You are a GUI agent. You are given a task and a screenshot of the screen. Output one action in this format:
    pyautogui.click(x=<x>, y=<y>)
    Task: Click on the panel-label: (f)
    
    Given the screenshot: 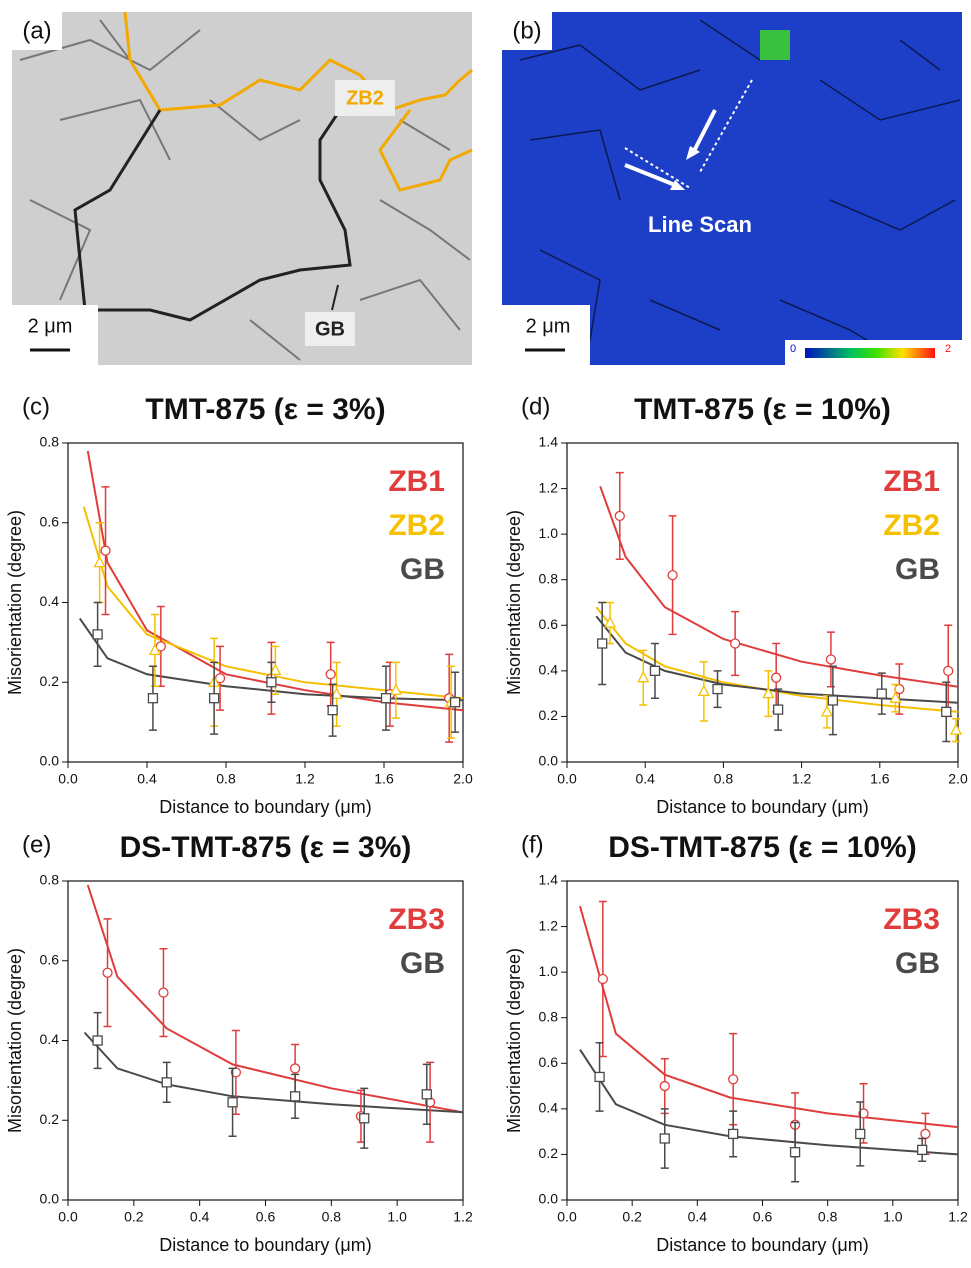 What is the action you would take?
    pyautogui.click(x=532, y=844)
    